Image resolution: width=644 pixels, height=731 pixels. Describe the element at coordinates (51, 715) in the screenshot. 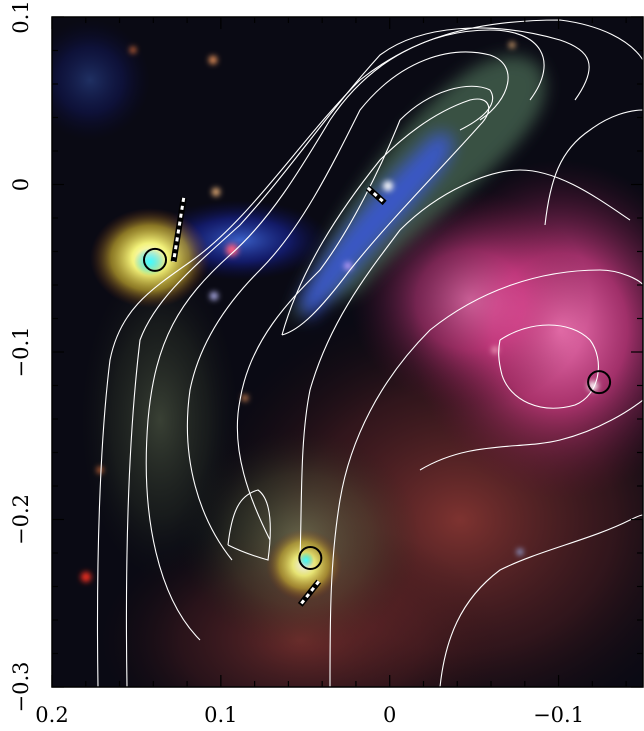

I see `x-tick-label: 0.2` at that location.